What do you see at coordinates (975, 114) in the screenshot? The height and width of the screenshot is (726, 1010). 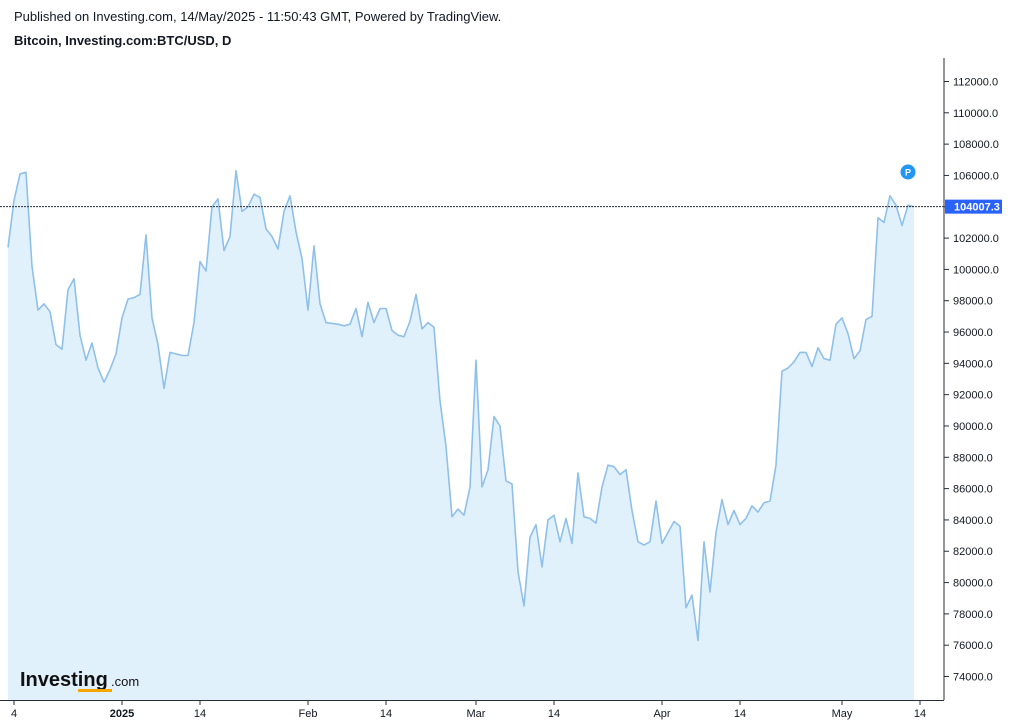 I see `y-tick-label: 110000.0` at bounding box center [975, 114].